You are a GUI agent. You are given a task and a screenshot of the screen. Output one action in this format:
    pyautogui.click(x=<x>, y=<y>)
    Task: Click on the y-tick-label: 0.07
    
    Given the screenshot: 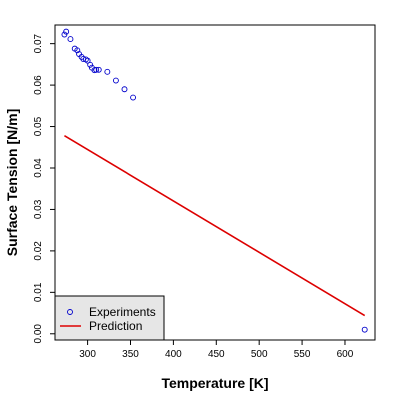 What is the action you would take?
    pyautogui.click(x=38, y=43)
    